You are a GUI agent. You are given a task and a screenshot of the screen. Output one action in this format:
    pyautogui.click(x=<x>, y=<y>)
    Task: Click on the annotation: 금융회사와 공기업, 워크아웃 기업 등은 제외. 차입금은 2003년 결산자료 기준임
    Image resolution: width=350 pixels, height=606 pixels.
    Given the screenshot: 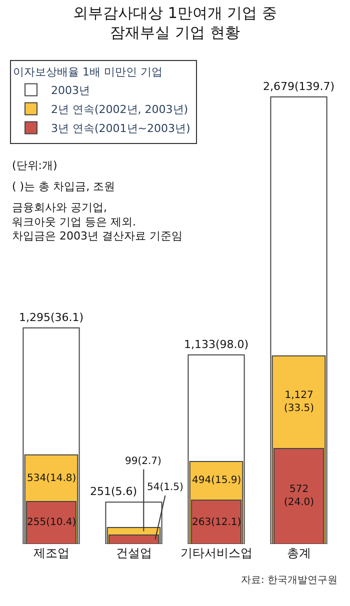 What is the action you would take?
    pyautogui.click(x=97, y=222)
    